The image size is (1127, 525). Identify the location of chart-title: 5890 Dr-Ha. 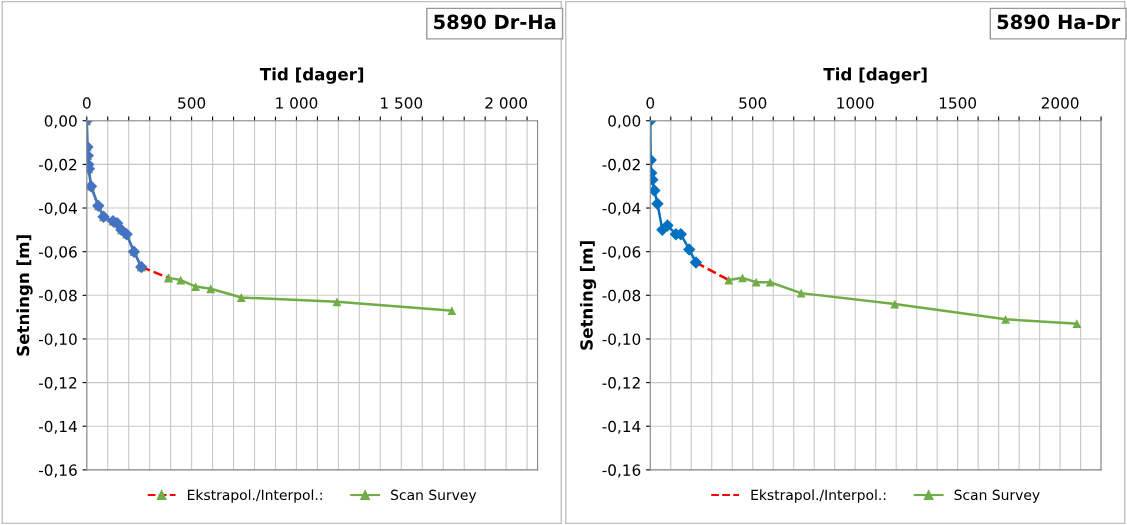
(495, 22).